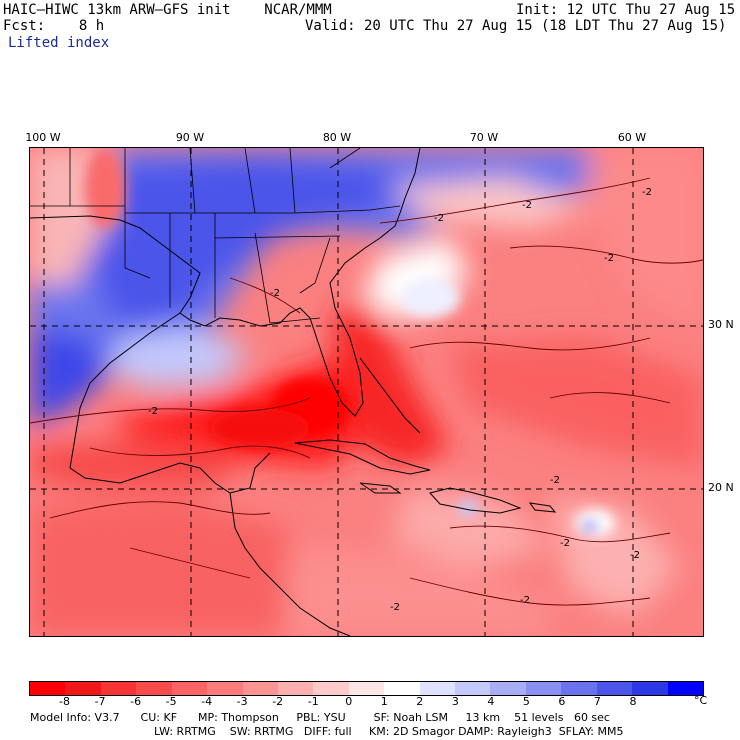  I want to click on colorbar-tick-label: 2, so click(420, 701).